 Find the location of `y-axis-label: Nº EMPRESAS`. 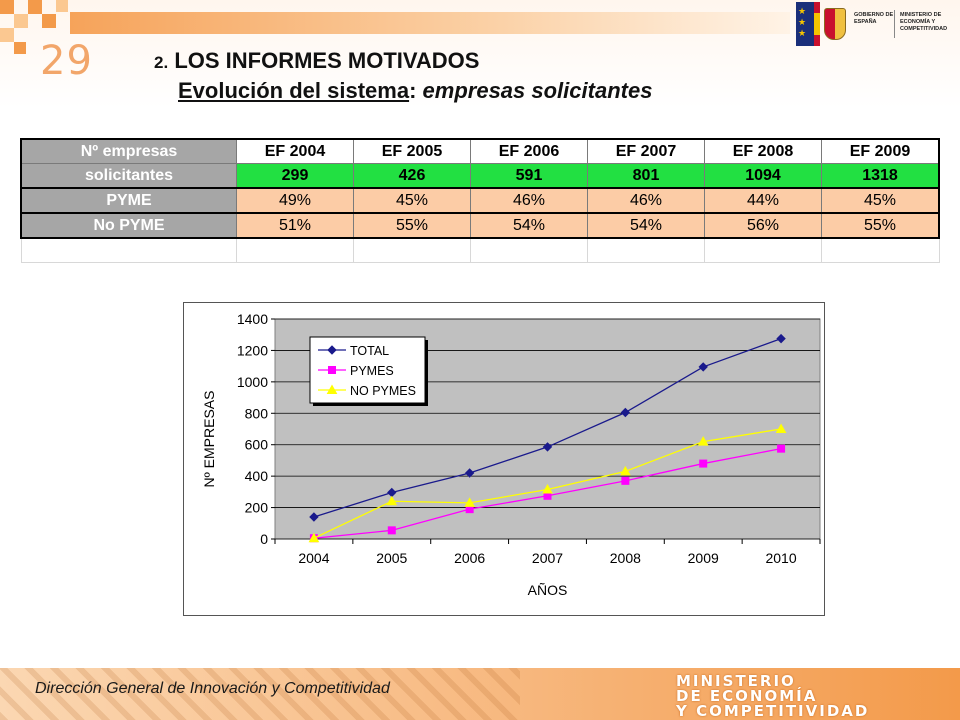

y-axis-label: Nº EMPRESAS is located at coordinates (209, 439).